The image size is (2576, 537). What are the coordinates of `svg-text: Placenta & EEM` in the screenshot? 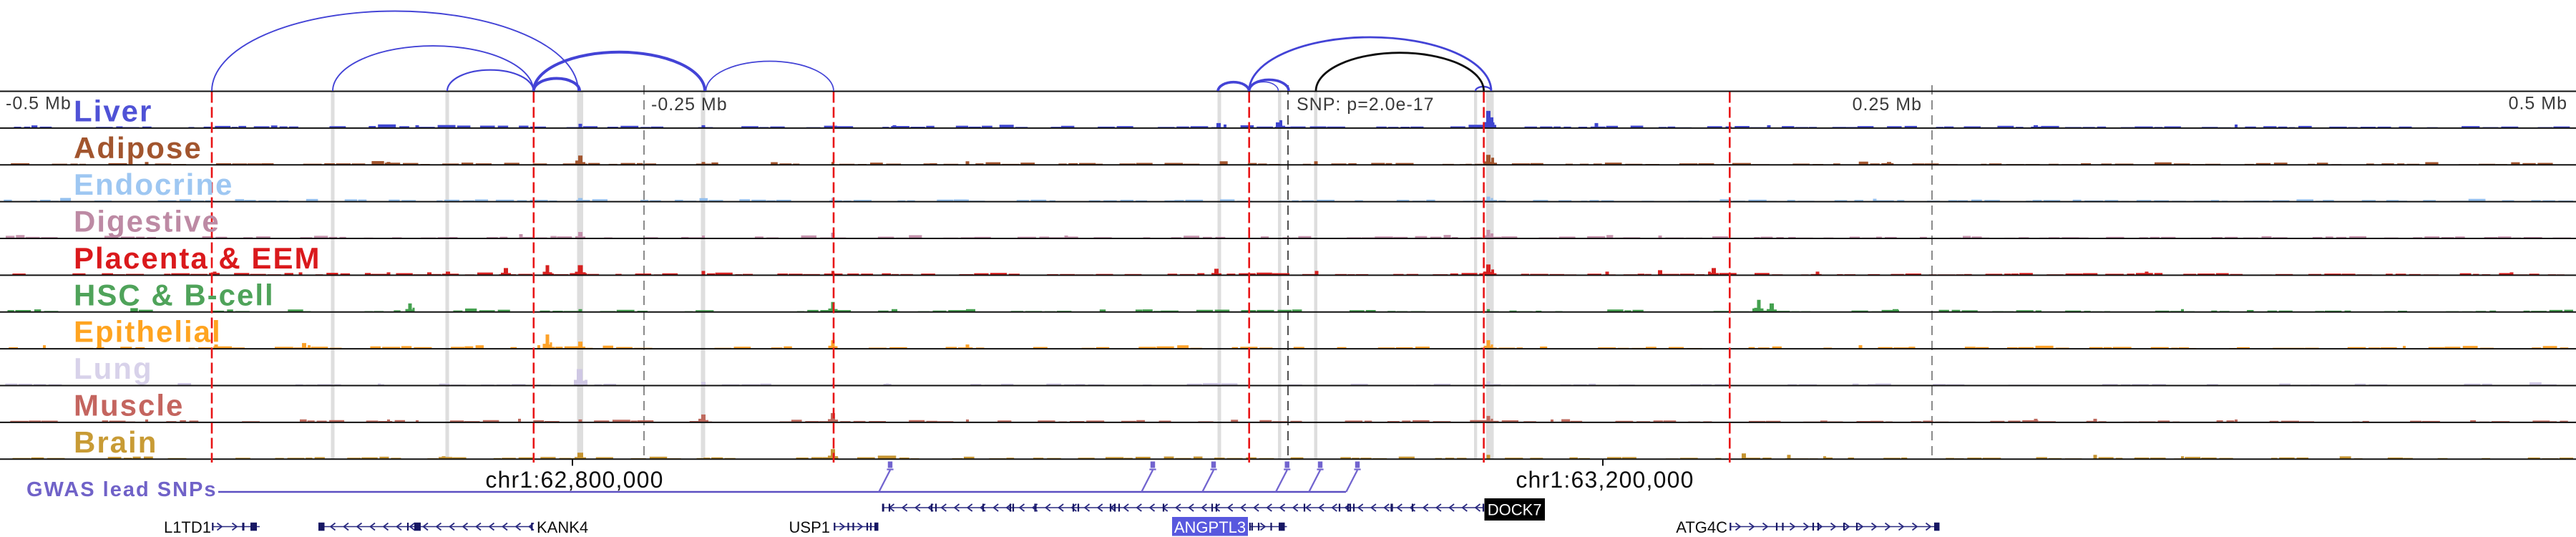 It's located at (197, 258).